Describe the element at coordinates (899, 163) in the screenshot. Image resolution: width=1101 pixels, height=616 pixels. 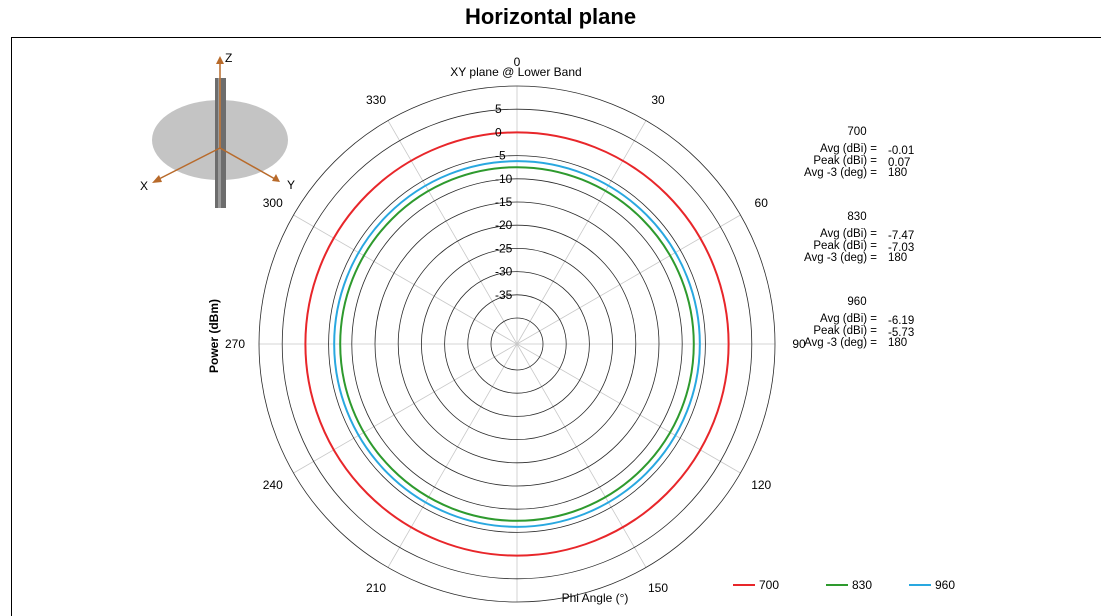
I see `stats-row-value: 0.07` at that location.